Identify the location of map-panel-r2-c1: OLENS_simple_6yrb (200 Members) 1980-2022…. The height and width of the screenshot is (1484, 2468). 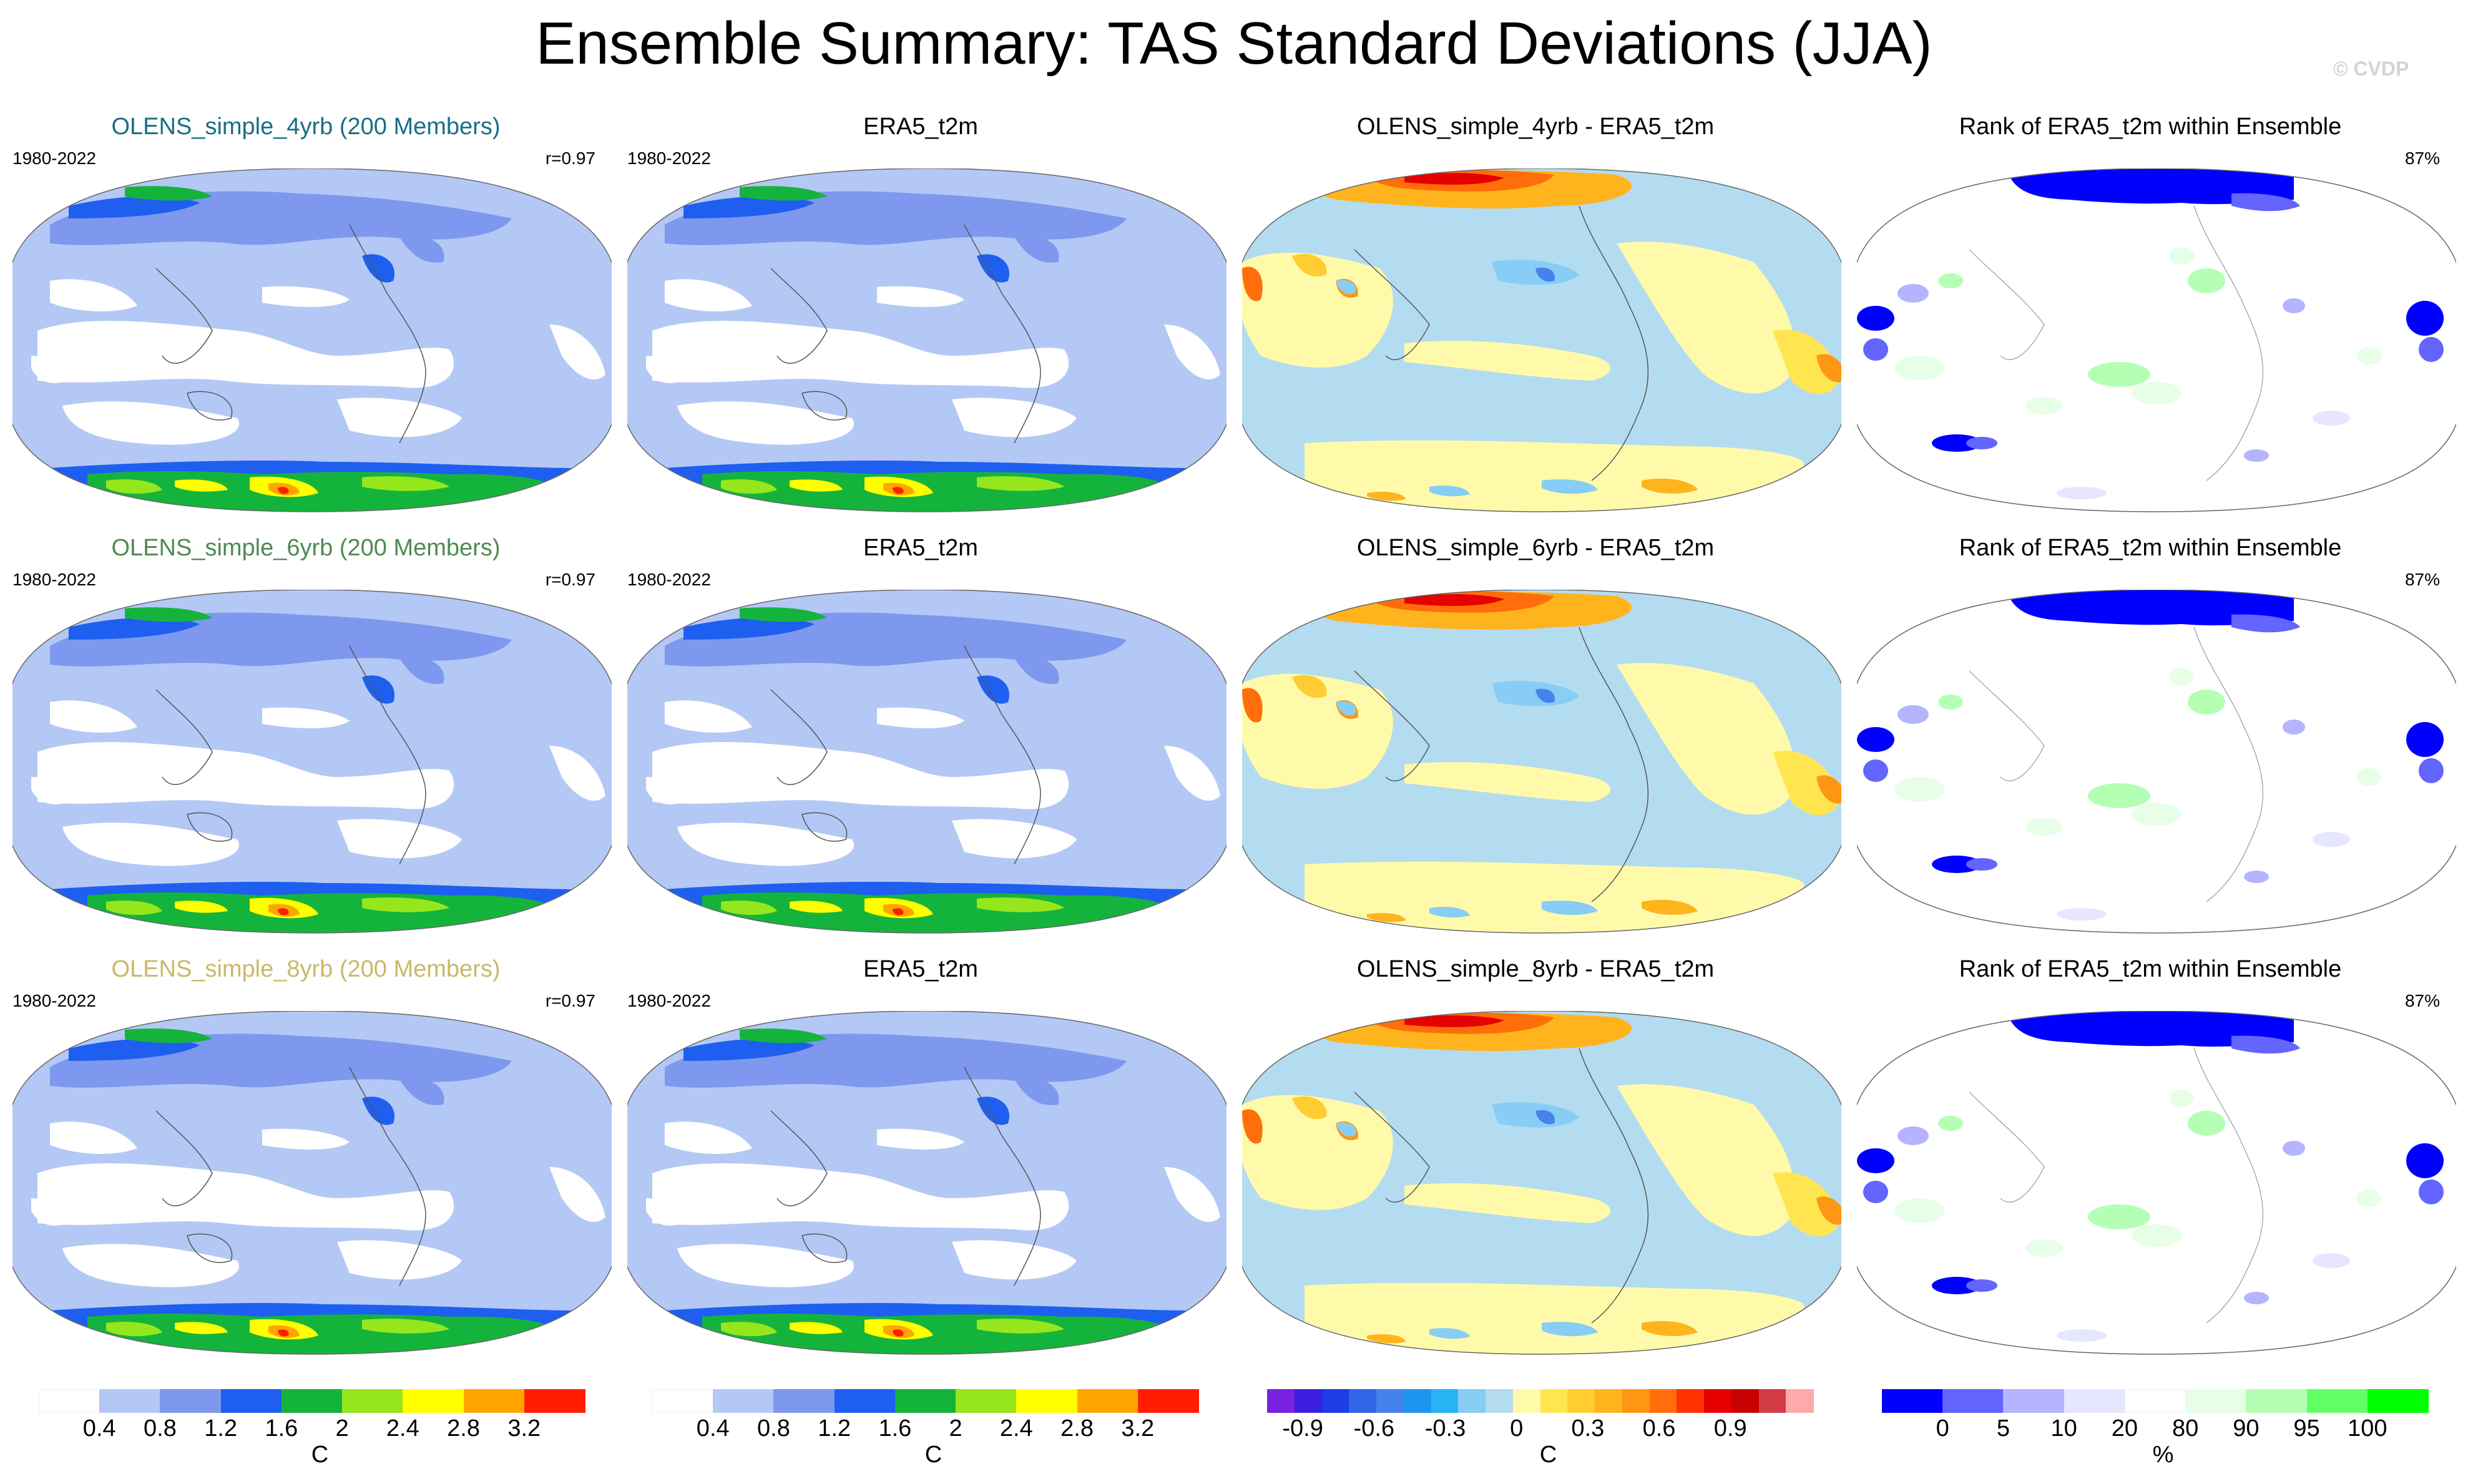
(306, 730).